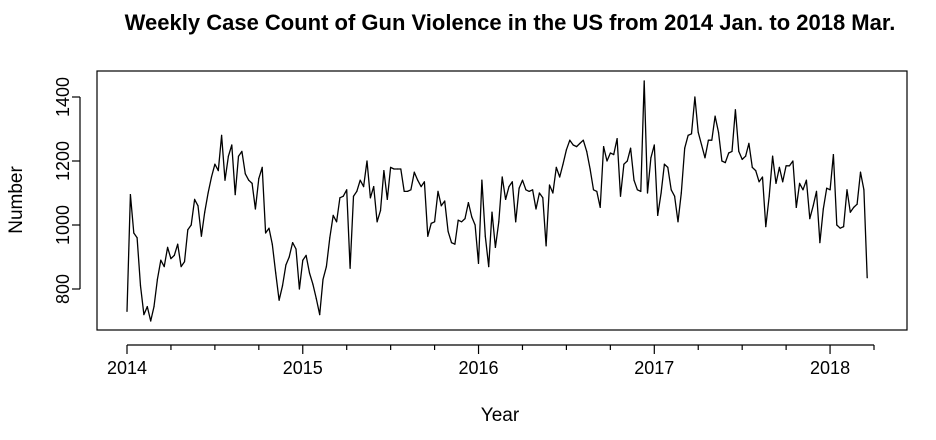 The image size is (936, 440). I want to click on x-minor-ticks, so click(522, 347).